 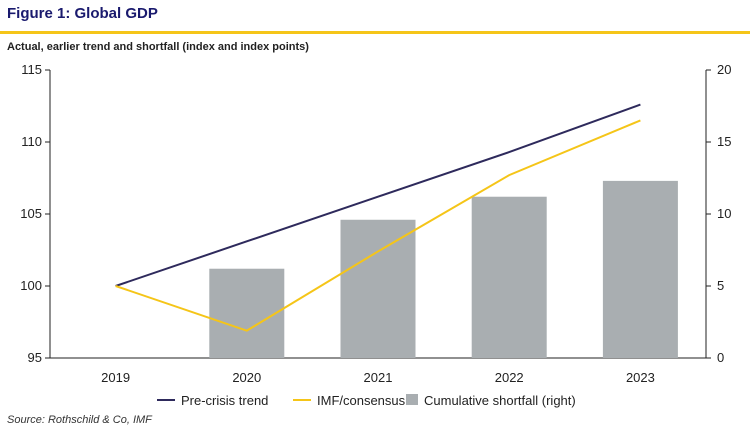 What do you see at coordinates (720, 285) in the screenshot?
I see `right-tick-label: 5` at bounding box center [720, 285].